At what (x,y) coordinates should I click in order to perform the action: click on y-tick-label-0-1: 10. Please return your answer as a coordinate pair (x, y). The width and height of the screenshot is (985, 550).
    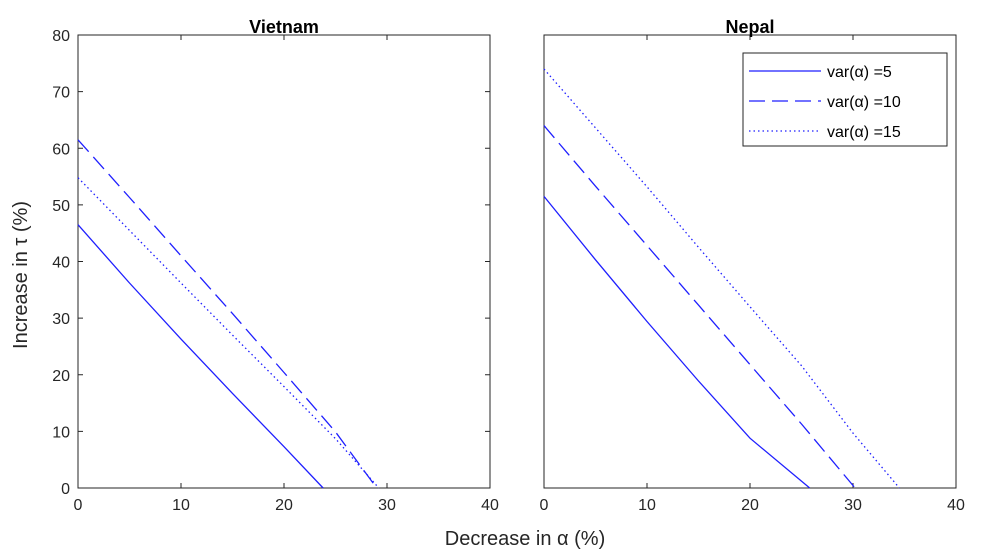
    Looking at the image, I should click on (61, 432).